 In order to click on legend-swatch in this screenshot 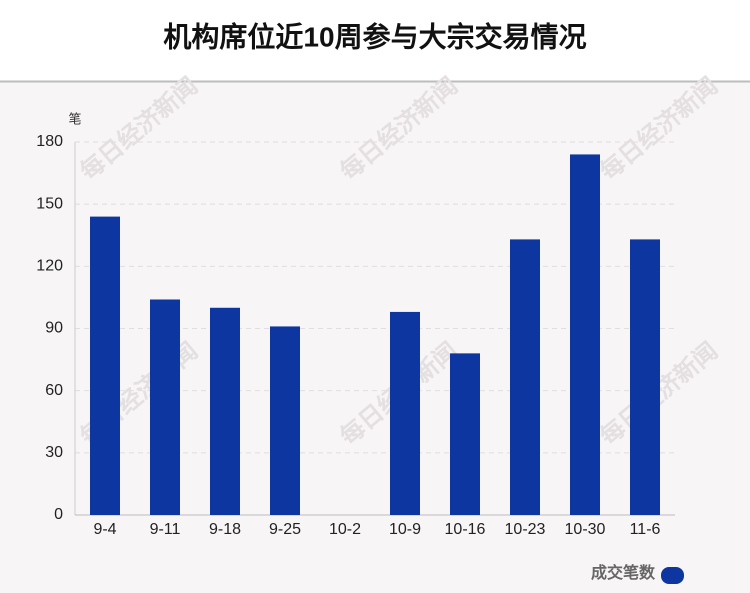, I will do `click(672, 575)`.